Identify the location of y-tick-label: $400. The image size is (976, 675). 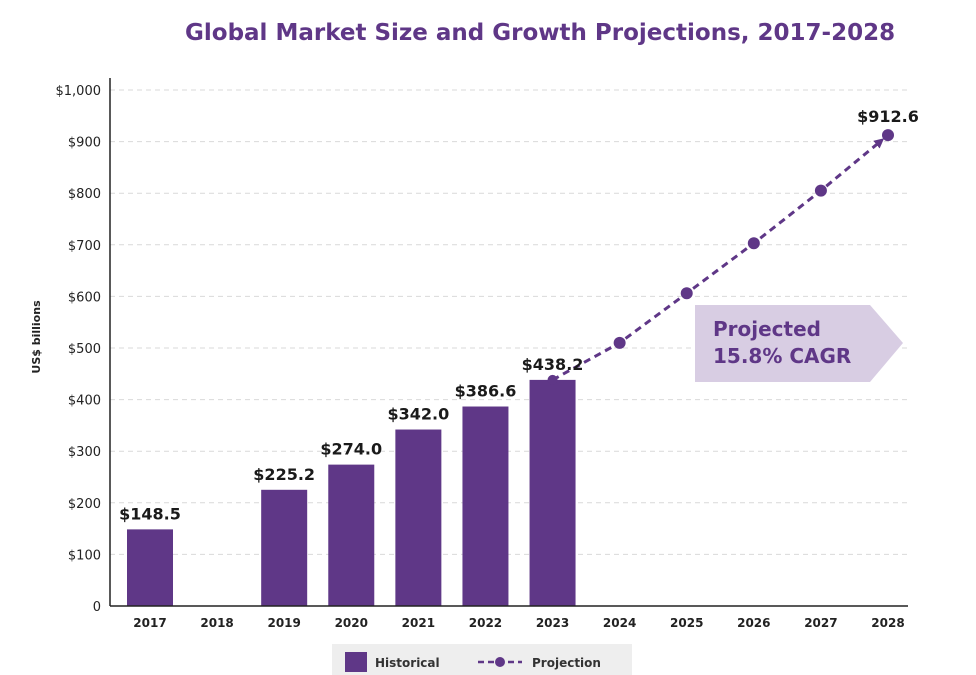
(84, 401).